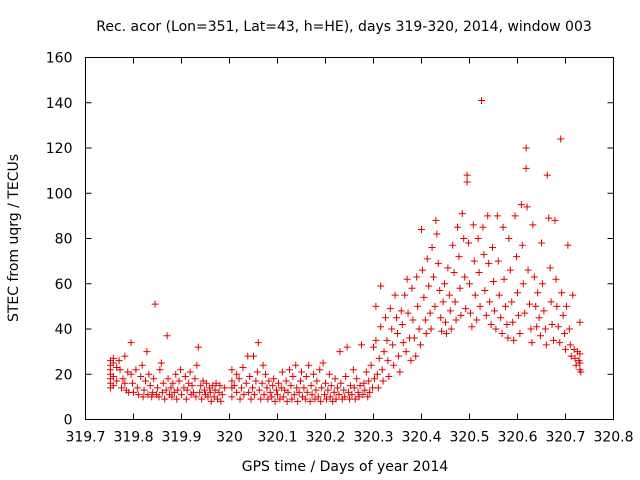 The height and width of the screenshot is (480, 640). Describe the element at coordinates (59, 194) in the screenshot. I see `y-tick-label: 100` at that location.